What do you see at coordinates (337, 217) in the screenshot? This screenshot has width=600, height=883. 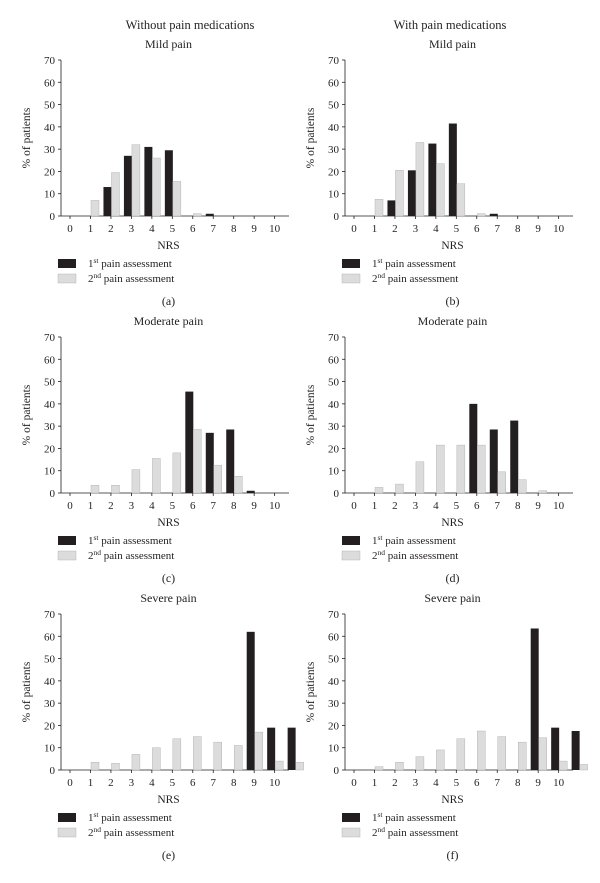 I see `y-tick-label: 0` at bounding box center [337, 217].